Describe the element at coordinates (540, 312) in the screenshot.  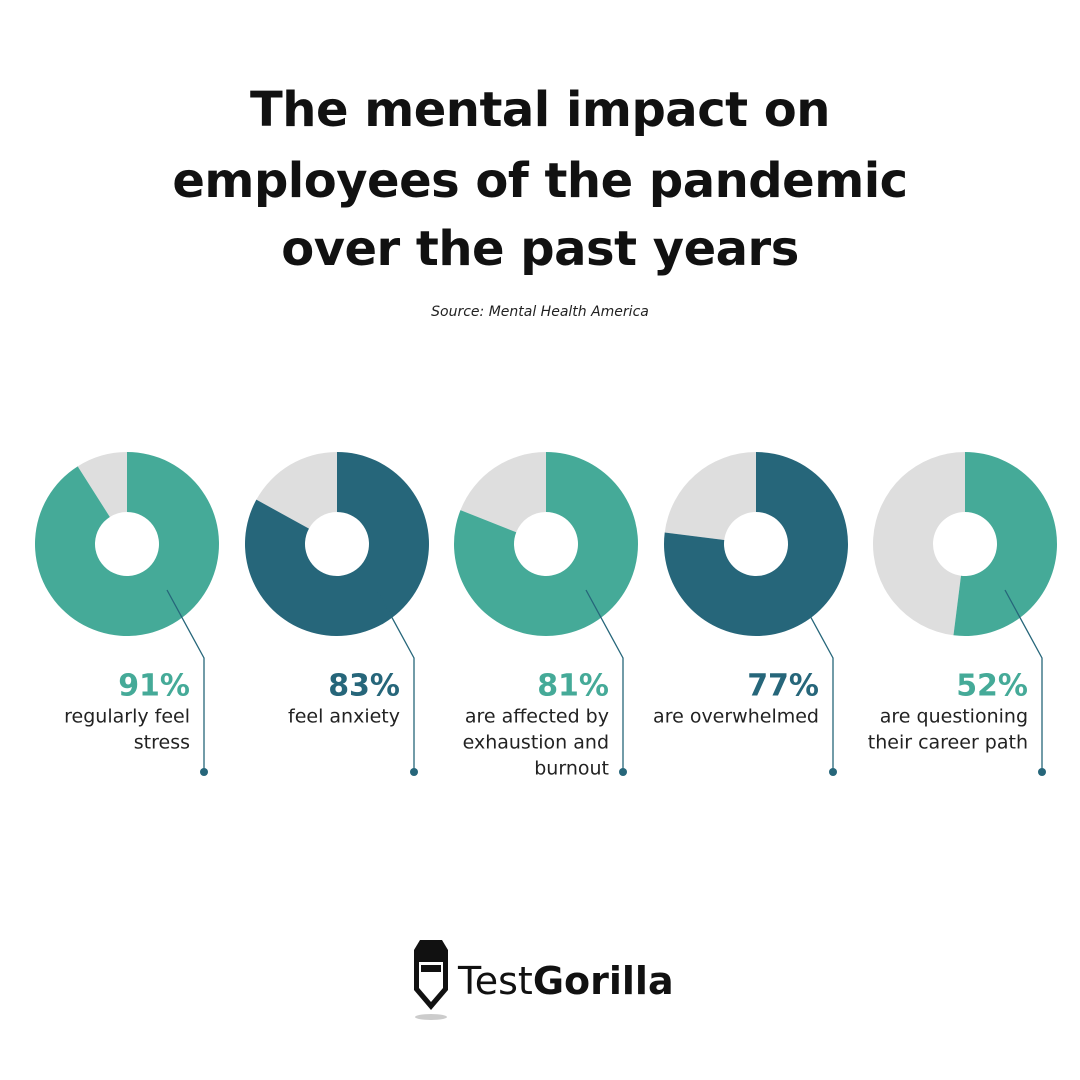
I see `source: Source: Mental Health America` at that location.